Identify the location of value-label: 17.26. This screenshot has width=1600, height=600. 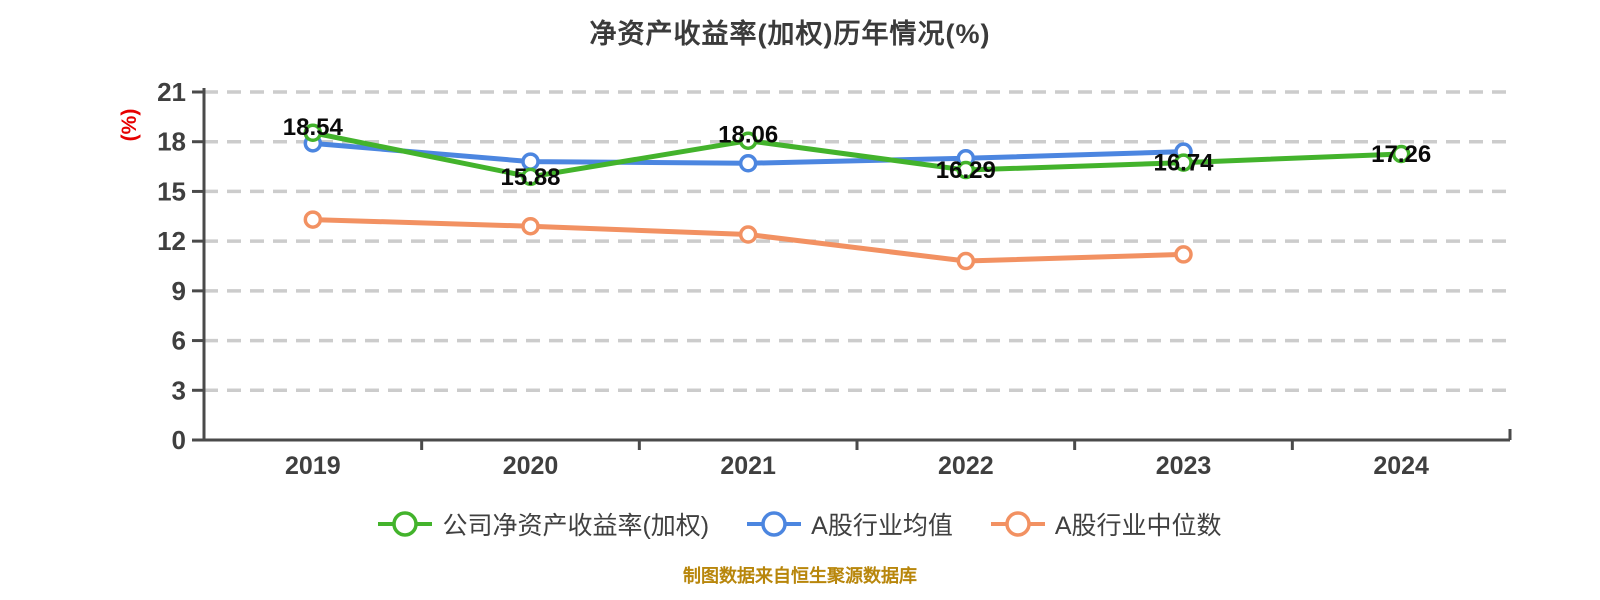
(1401, 154).